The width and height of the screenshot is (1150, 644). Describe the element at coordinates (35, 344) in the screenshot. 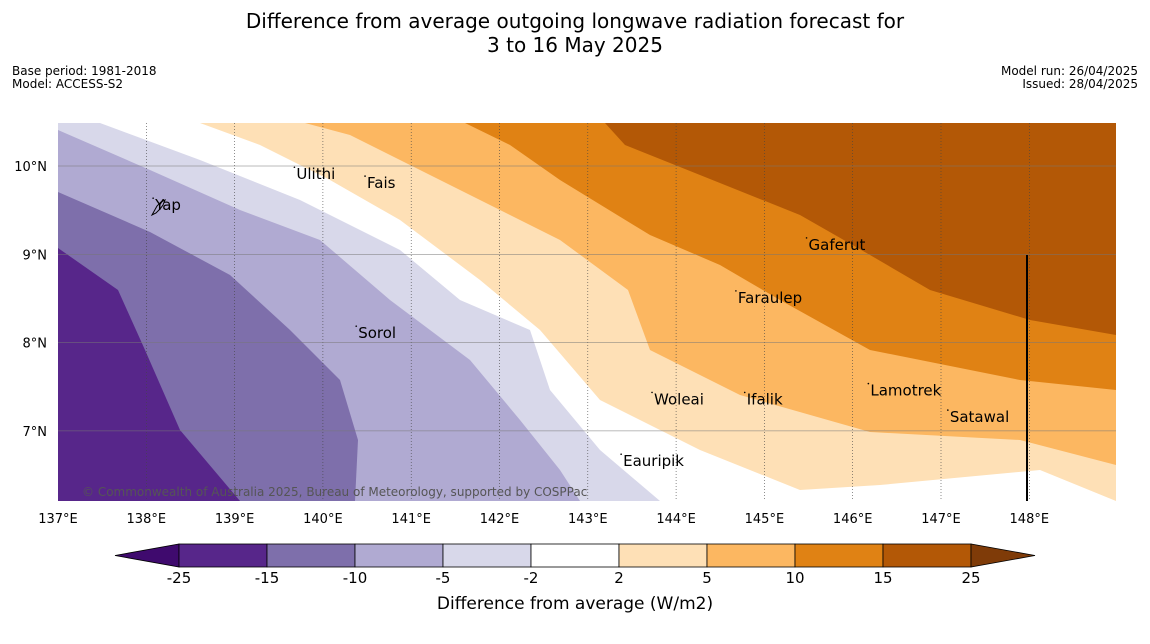

I see `lat-tick-label: 8°N` at that location.